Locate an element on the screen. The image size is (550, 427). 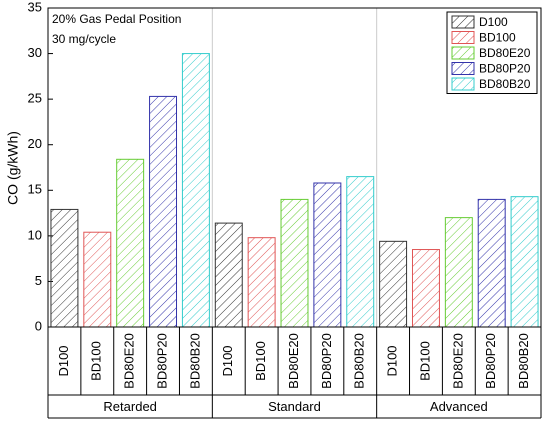
annotation: 30 mg/cycle is located at coordinates (84, 39).